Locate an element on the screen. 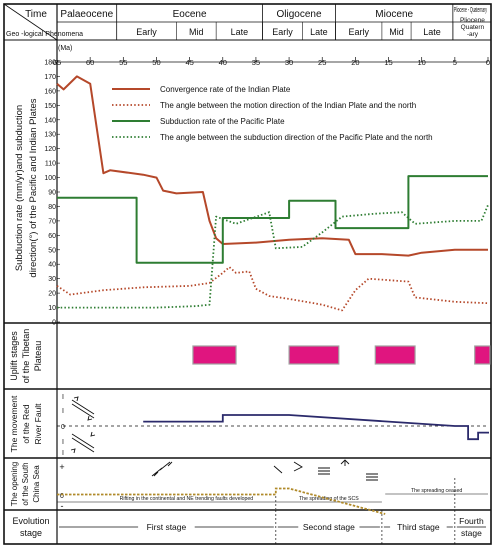 This screenshot has height=550, width=496. stage-label-3: Third stage is located at coordinates (418, 527).